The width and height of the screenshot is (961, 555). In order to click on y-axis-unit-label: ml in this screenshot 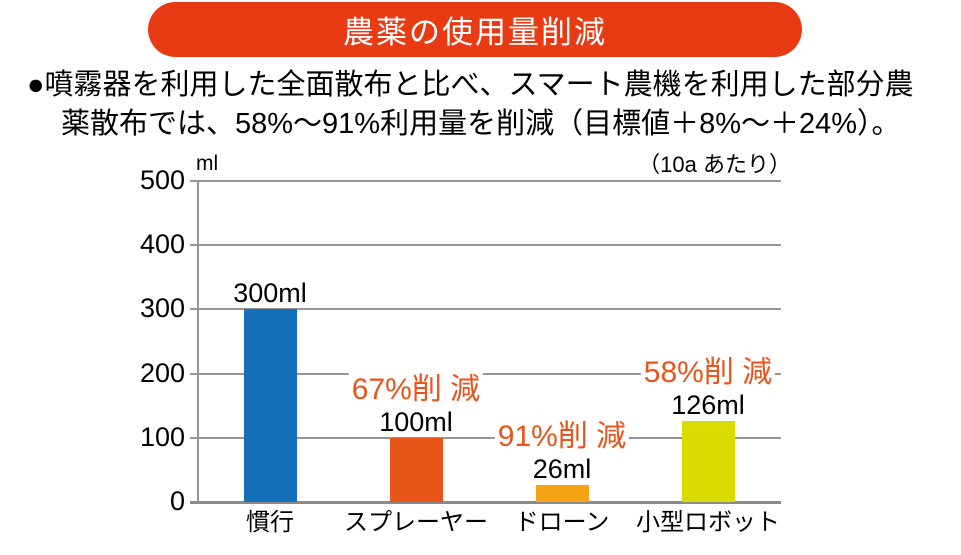, I will do `click(207, 163)`.